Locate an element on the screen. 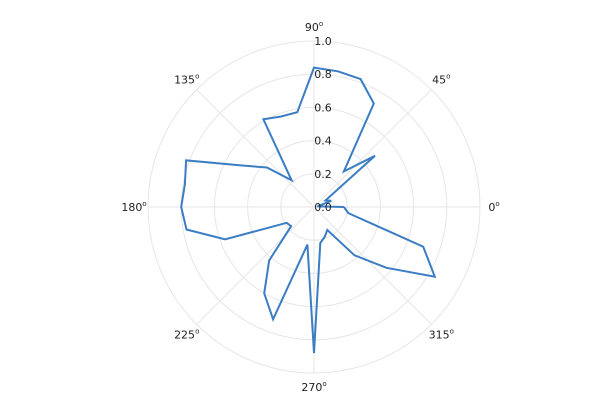  angle-tick-value: 0 is located at coordinates (491, 207).